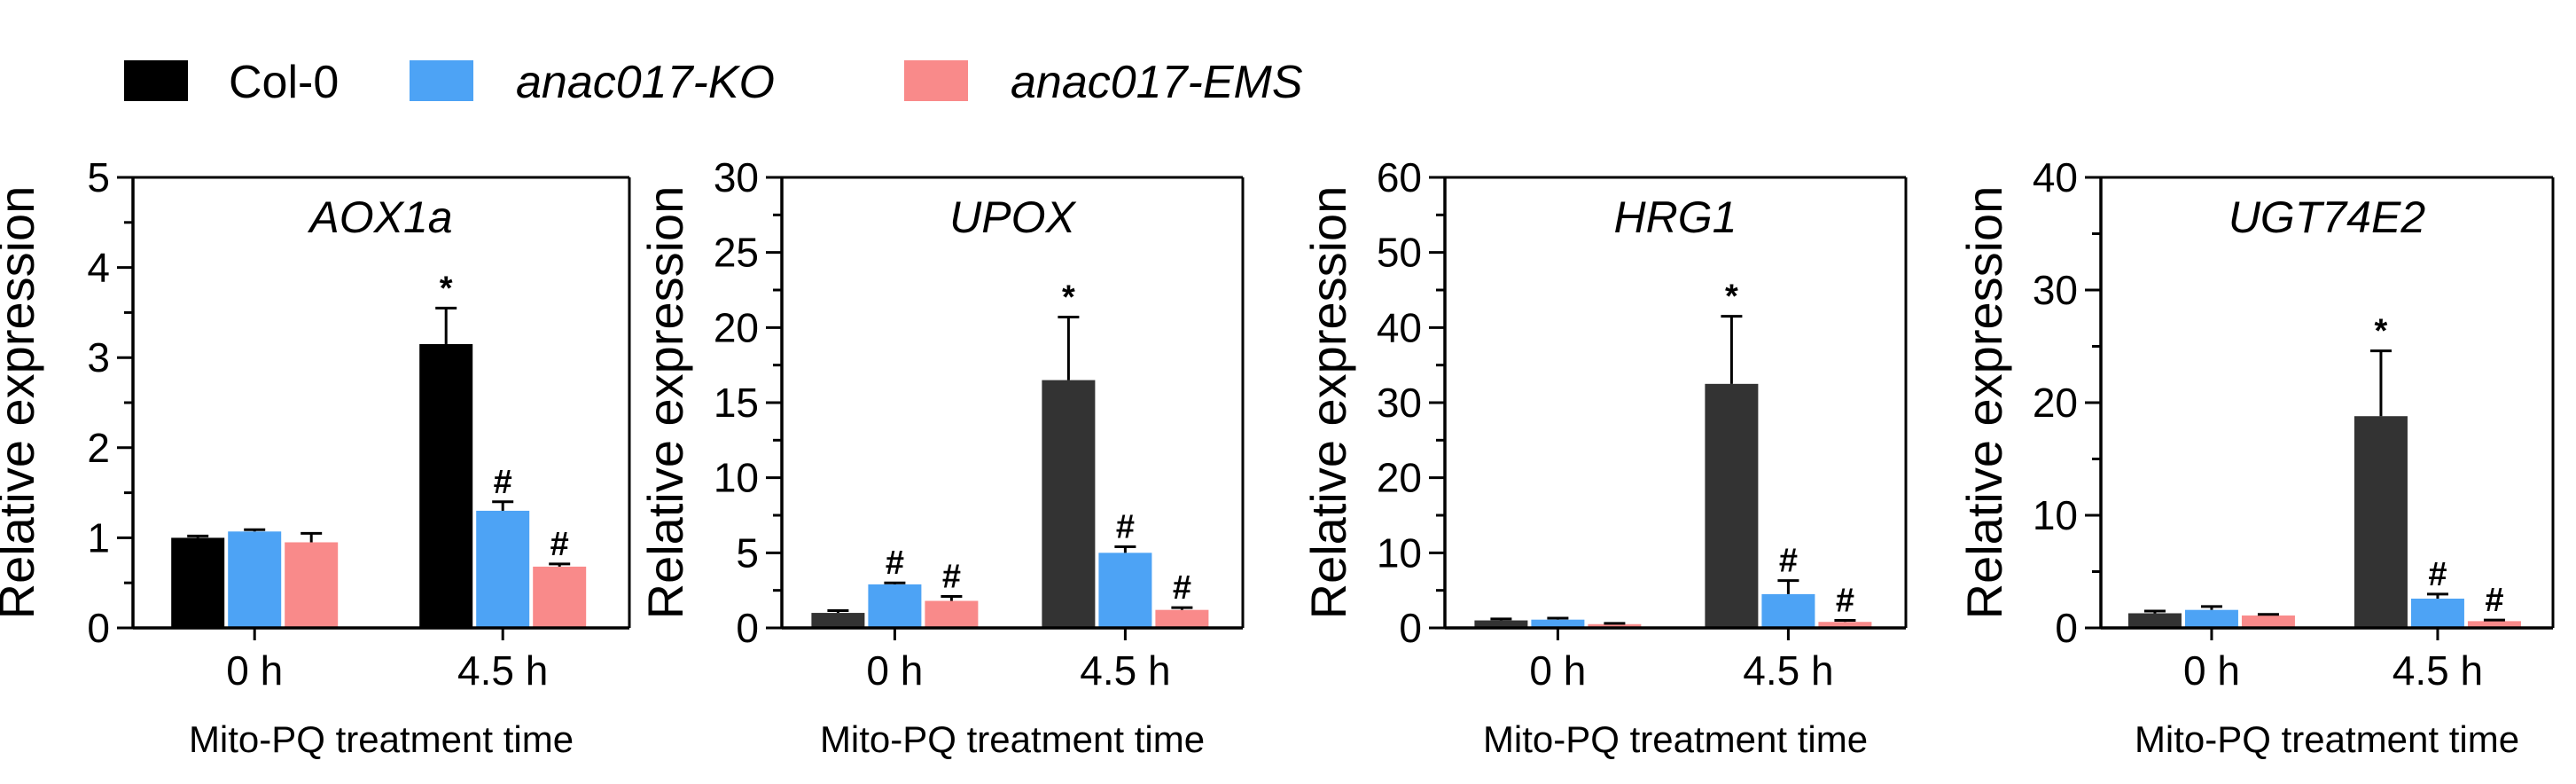 The width and height of the screenshot is (2576, 784). I want to click on significance-mark-hrg1-col-0-4-5-h: *, so click(1731, 297).